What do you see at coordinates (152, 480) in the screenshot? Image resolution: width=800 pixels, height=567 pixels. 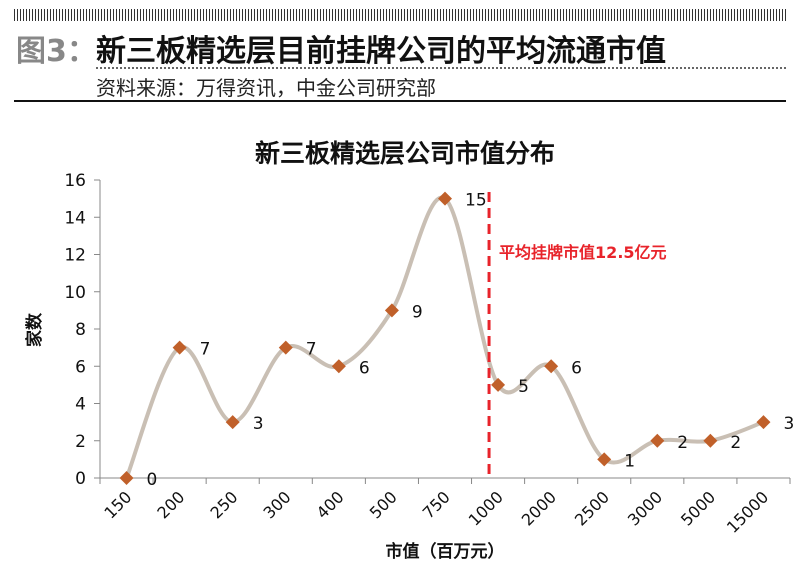 I see `data-label: 0` at bounding box center [152, 480].